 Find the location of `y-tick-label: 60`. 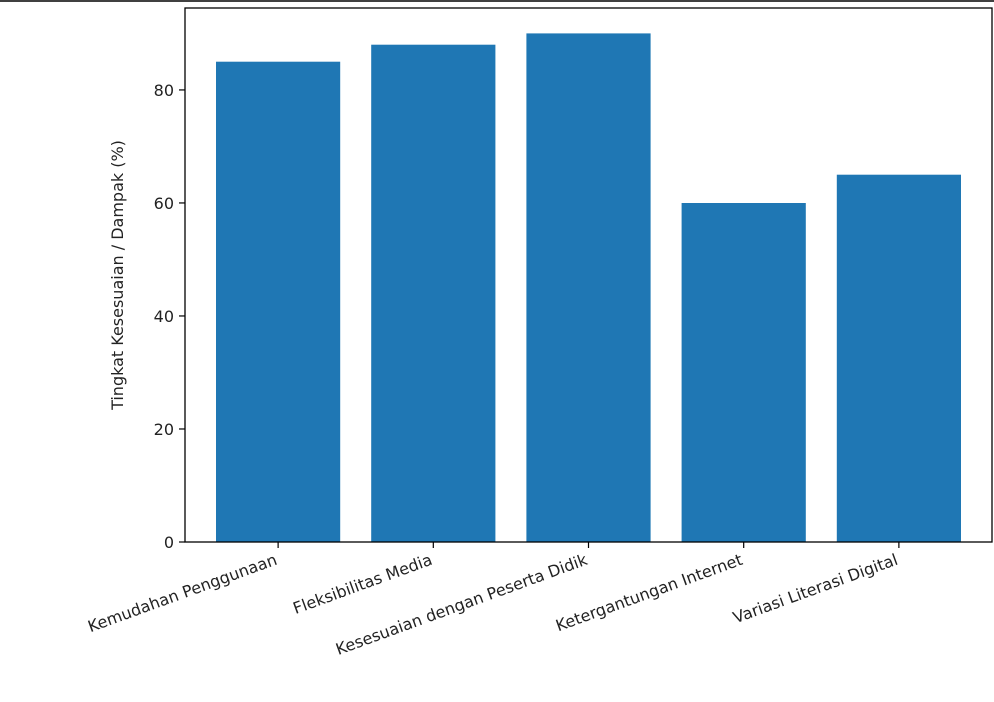

y-tick-label: 60 is located at coordinates (164, 203).